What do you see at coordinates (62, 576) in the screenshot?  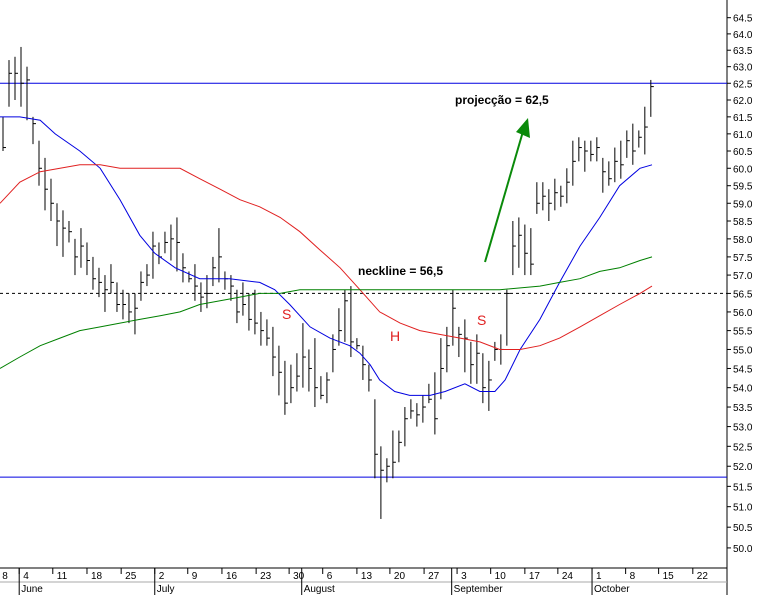 I see `x-tick-label: 11` at bounding box center [62, 576].